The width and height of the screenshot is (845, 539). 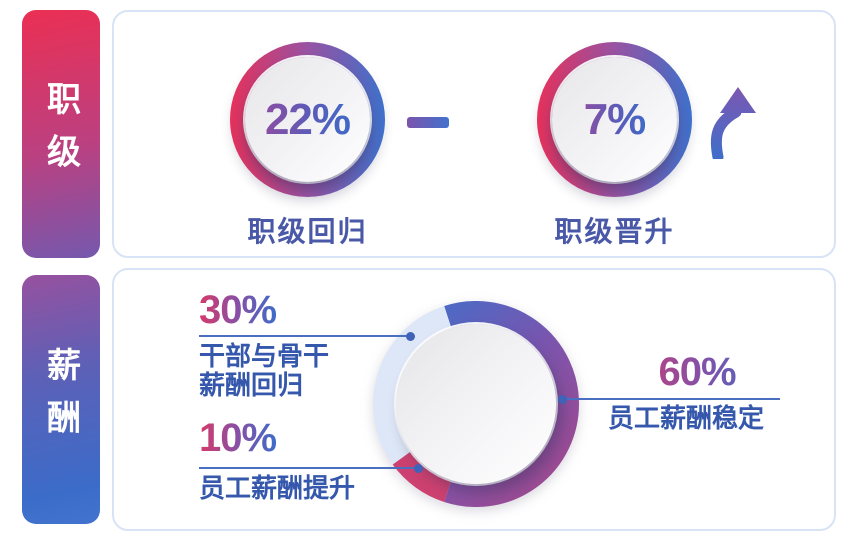 I want to click on up-arrow-icon, so click(x=733, y=123).